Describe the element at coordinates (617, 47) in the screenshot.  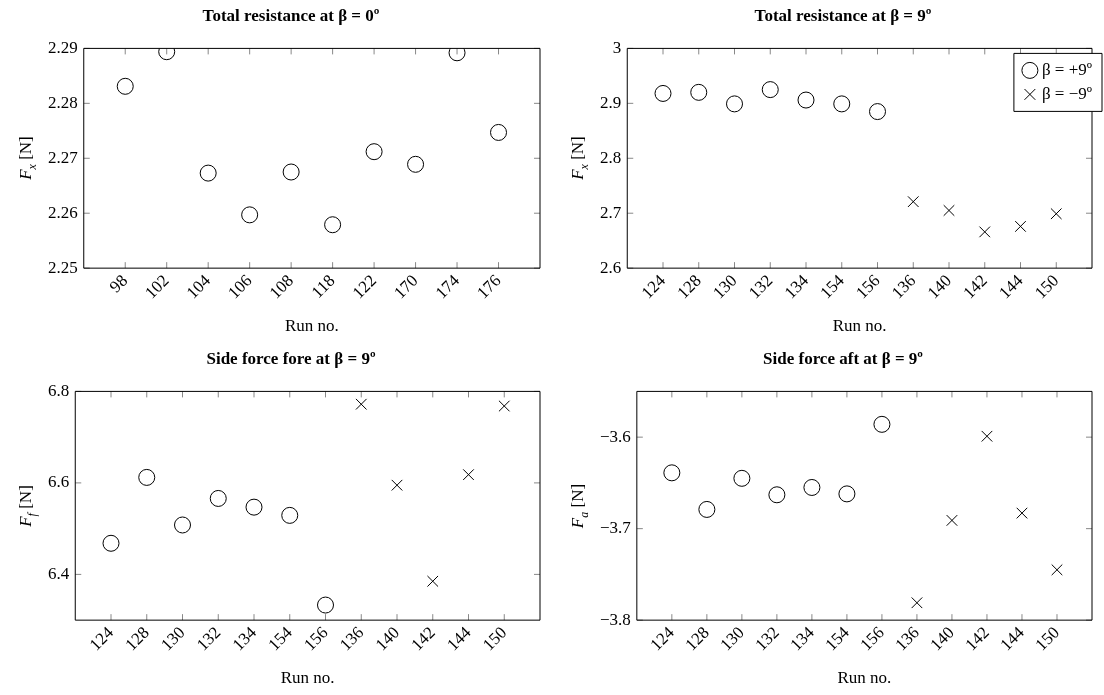
I see `y-tick-label: 3` at that location.